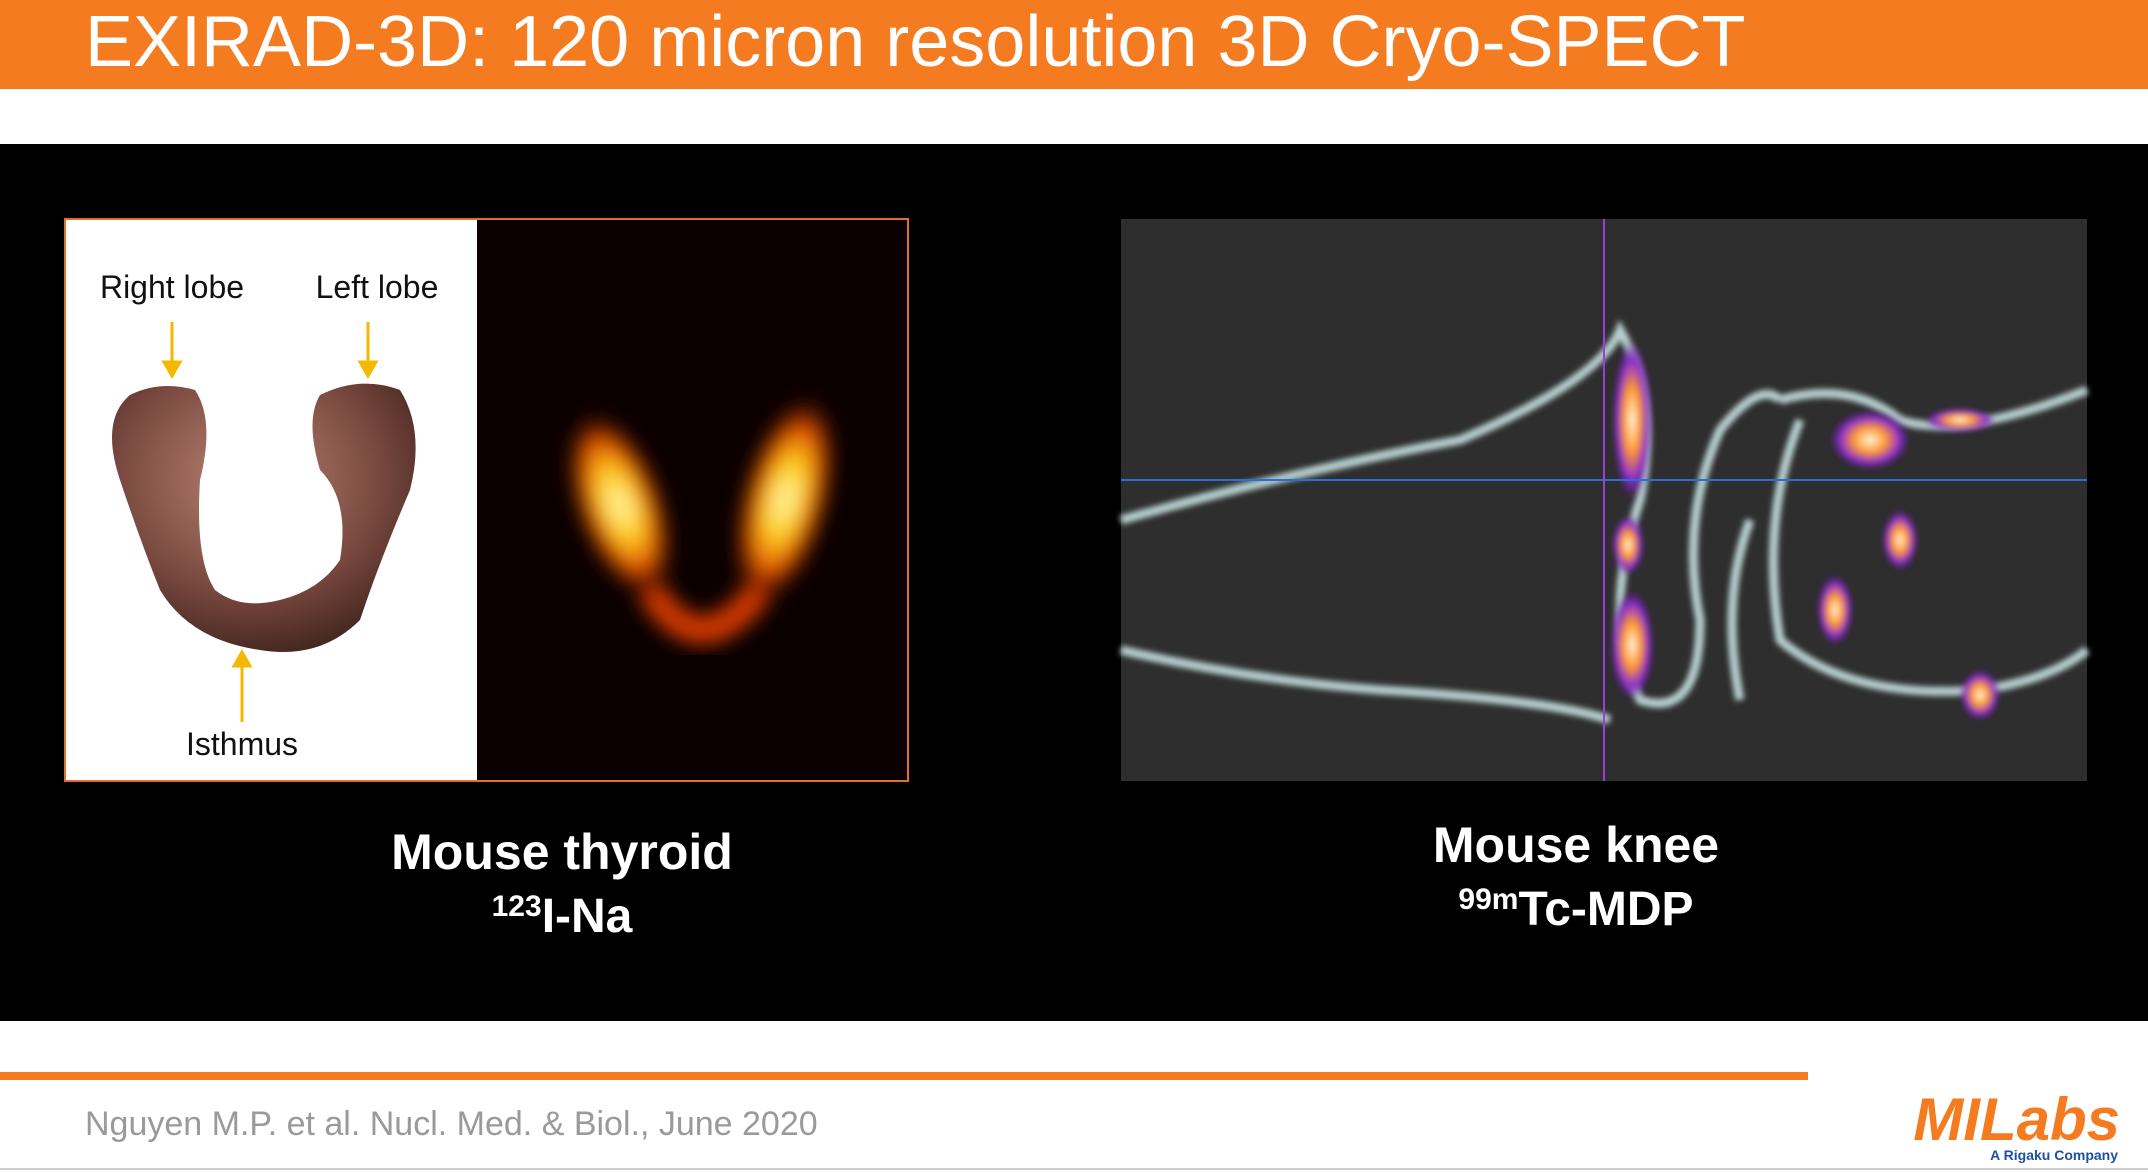 This screenshot has width=2148, height=1172. I want to click on uptake-spots, so click(1805, 530).